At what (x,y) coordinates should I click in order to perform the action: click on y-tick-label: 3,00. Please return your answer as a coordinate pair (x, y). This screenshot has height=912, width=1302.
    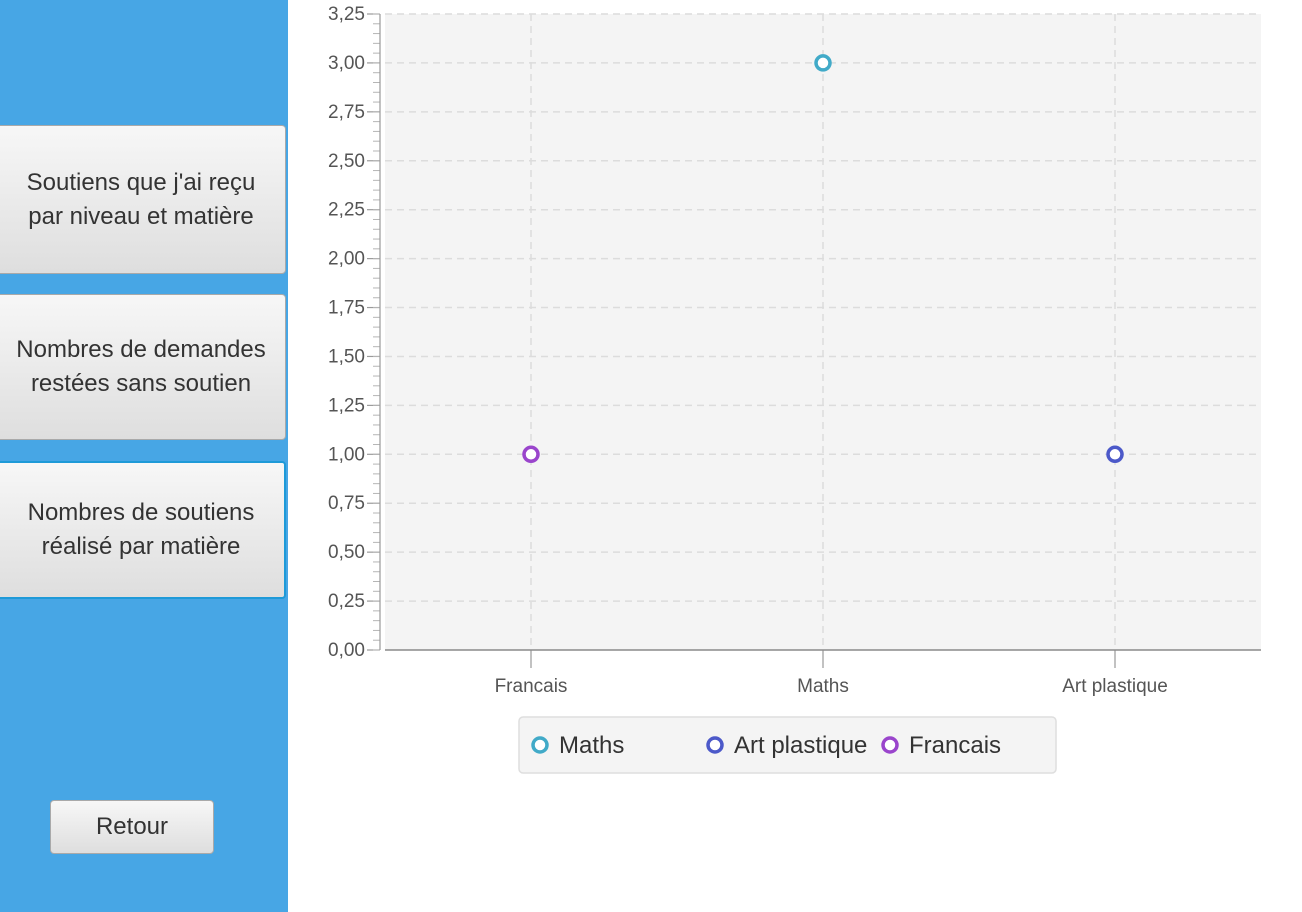
    Looking at the image, I should click on (346, 63).